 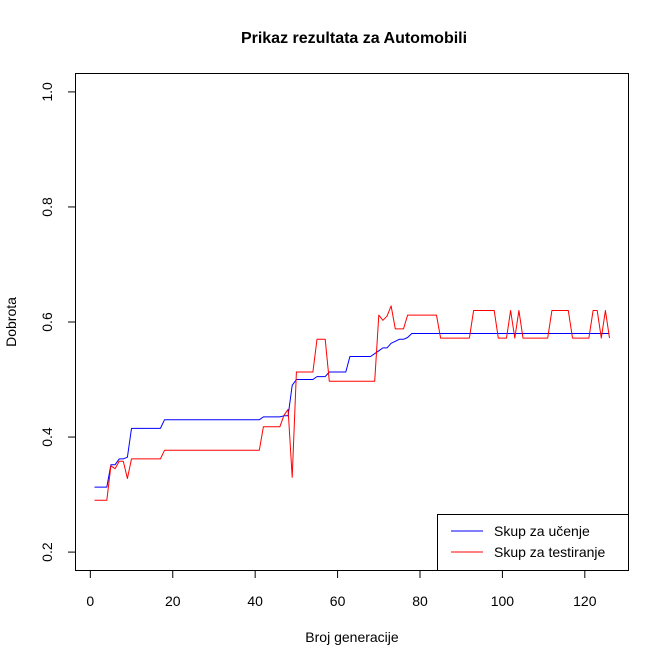 I want to click on x-axis: 0 20 40 60 80 100 120, so click(x=341, y=589).